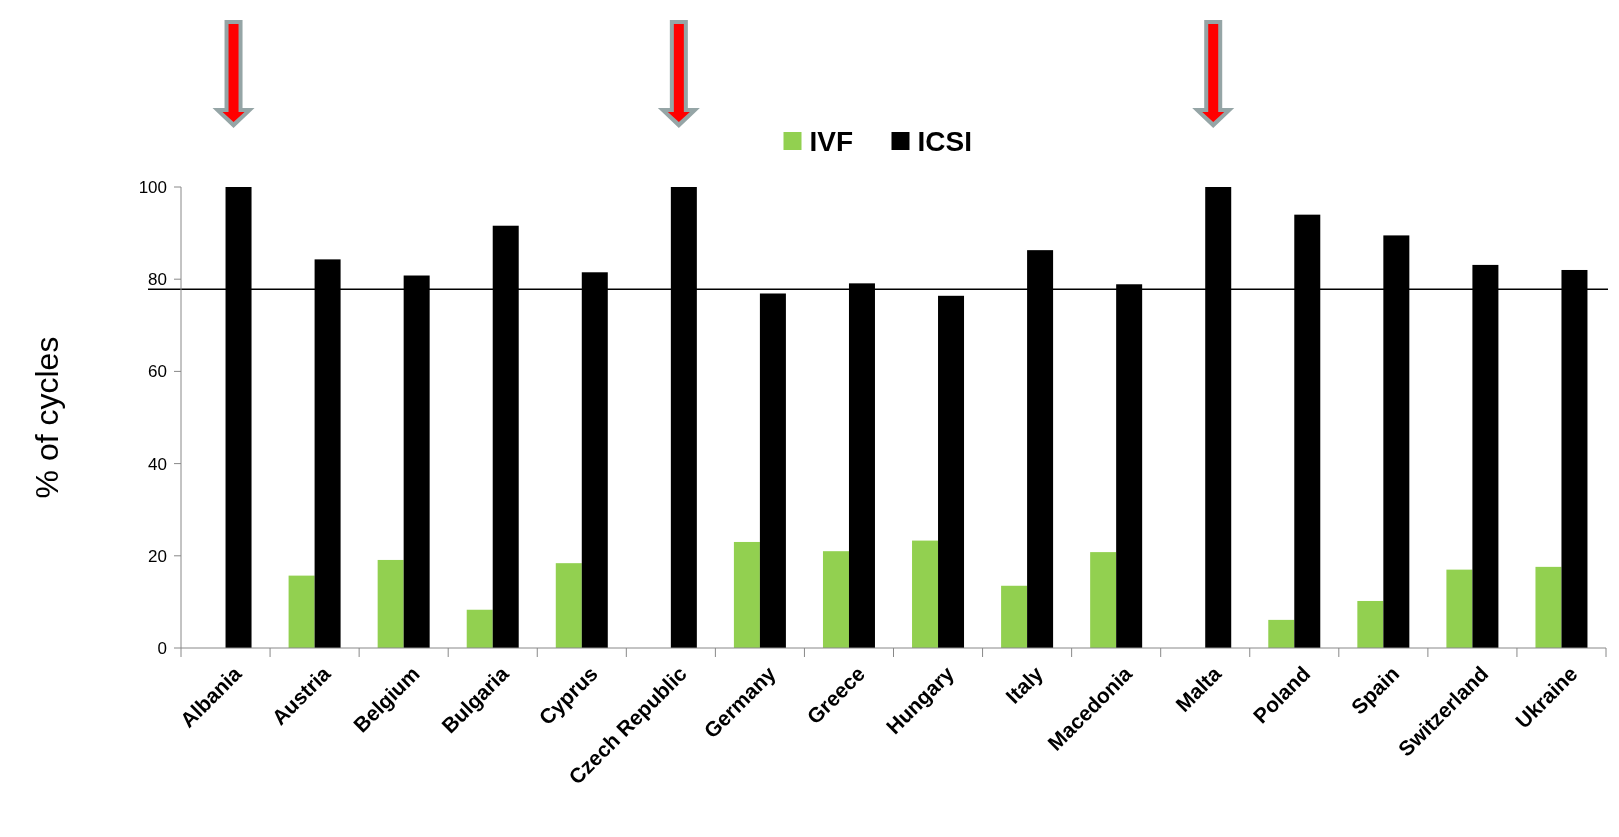  Describe the element at coordinates (157, 464) in the screenshot. I see `y-tick-label: 40` at that location.